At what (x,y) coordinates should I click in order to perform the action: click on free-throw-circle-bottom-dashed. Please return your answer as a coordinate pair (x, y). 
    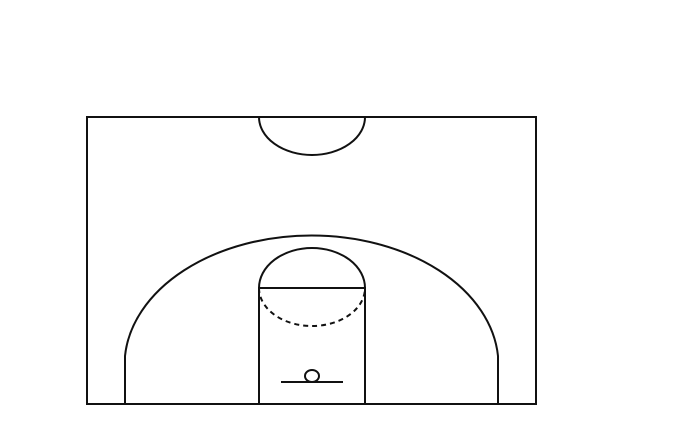
    Looking at the image, I should click on (312, 307).